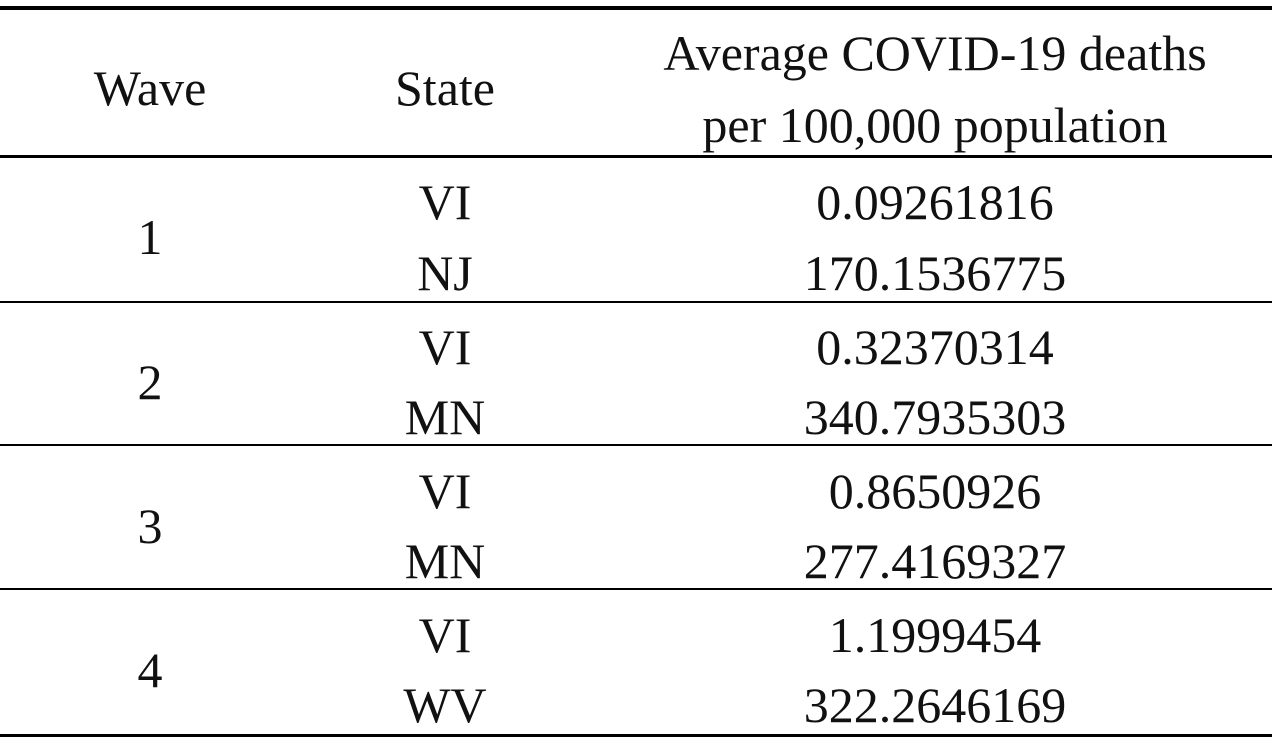 Image resolution: width=1272 pixels, height=742 pixels. What do you see at coordinates (935, 202) in the screenshot?
I see `value-cell: 0.09261816` at bounding box center [935, 202].